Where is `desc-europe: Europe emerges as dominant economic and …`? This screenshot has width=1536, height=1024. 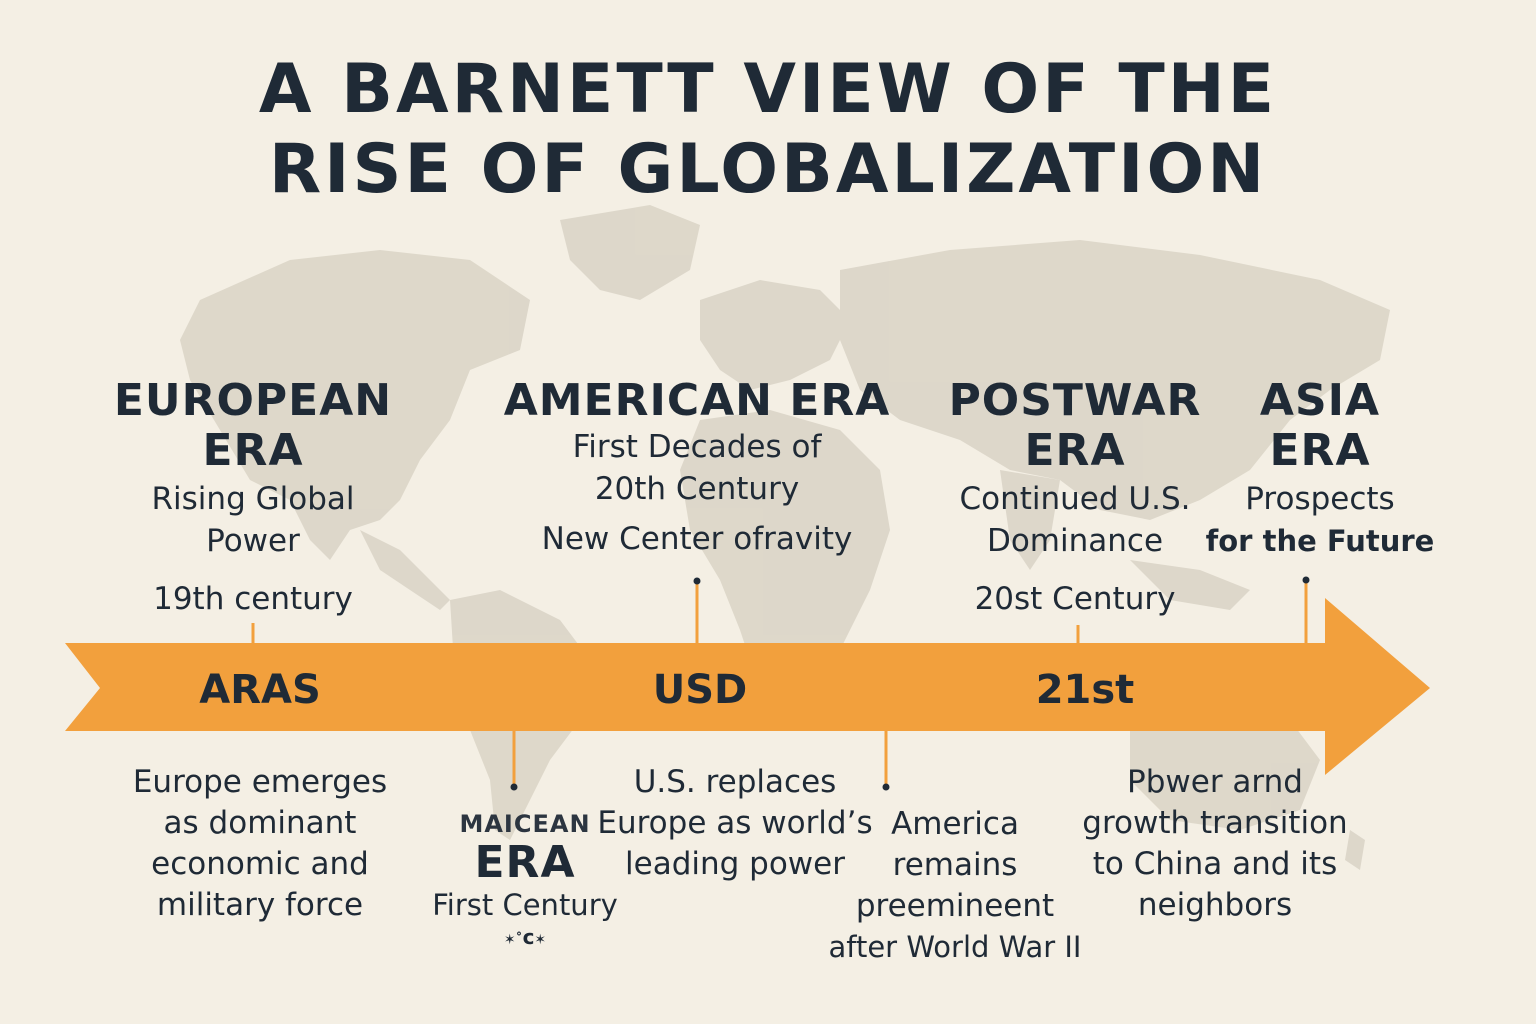
desc-europe: Europe emerges as dominant economic and … is located at coordinates (260, 844).